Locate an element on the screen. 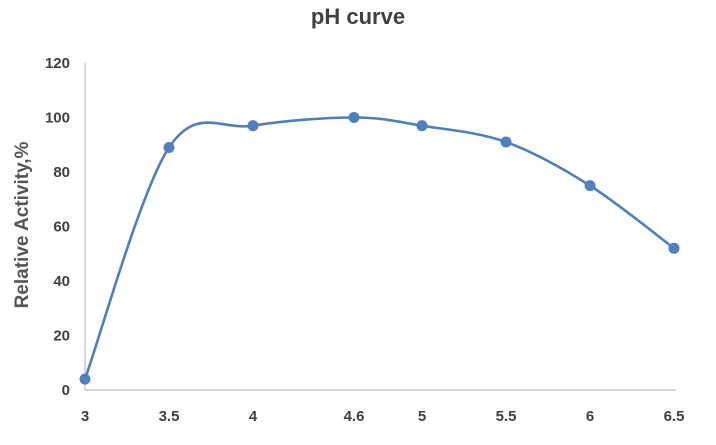 This screenshot has width=716, height=445. x-tick-labels: 3 3.5 4 4.6 5 5.5 6 6.5 is located at coordinates (383, 416).